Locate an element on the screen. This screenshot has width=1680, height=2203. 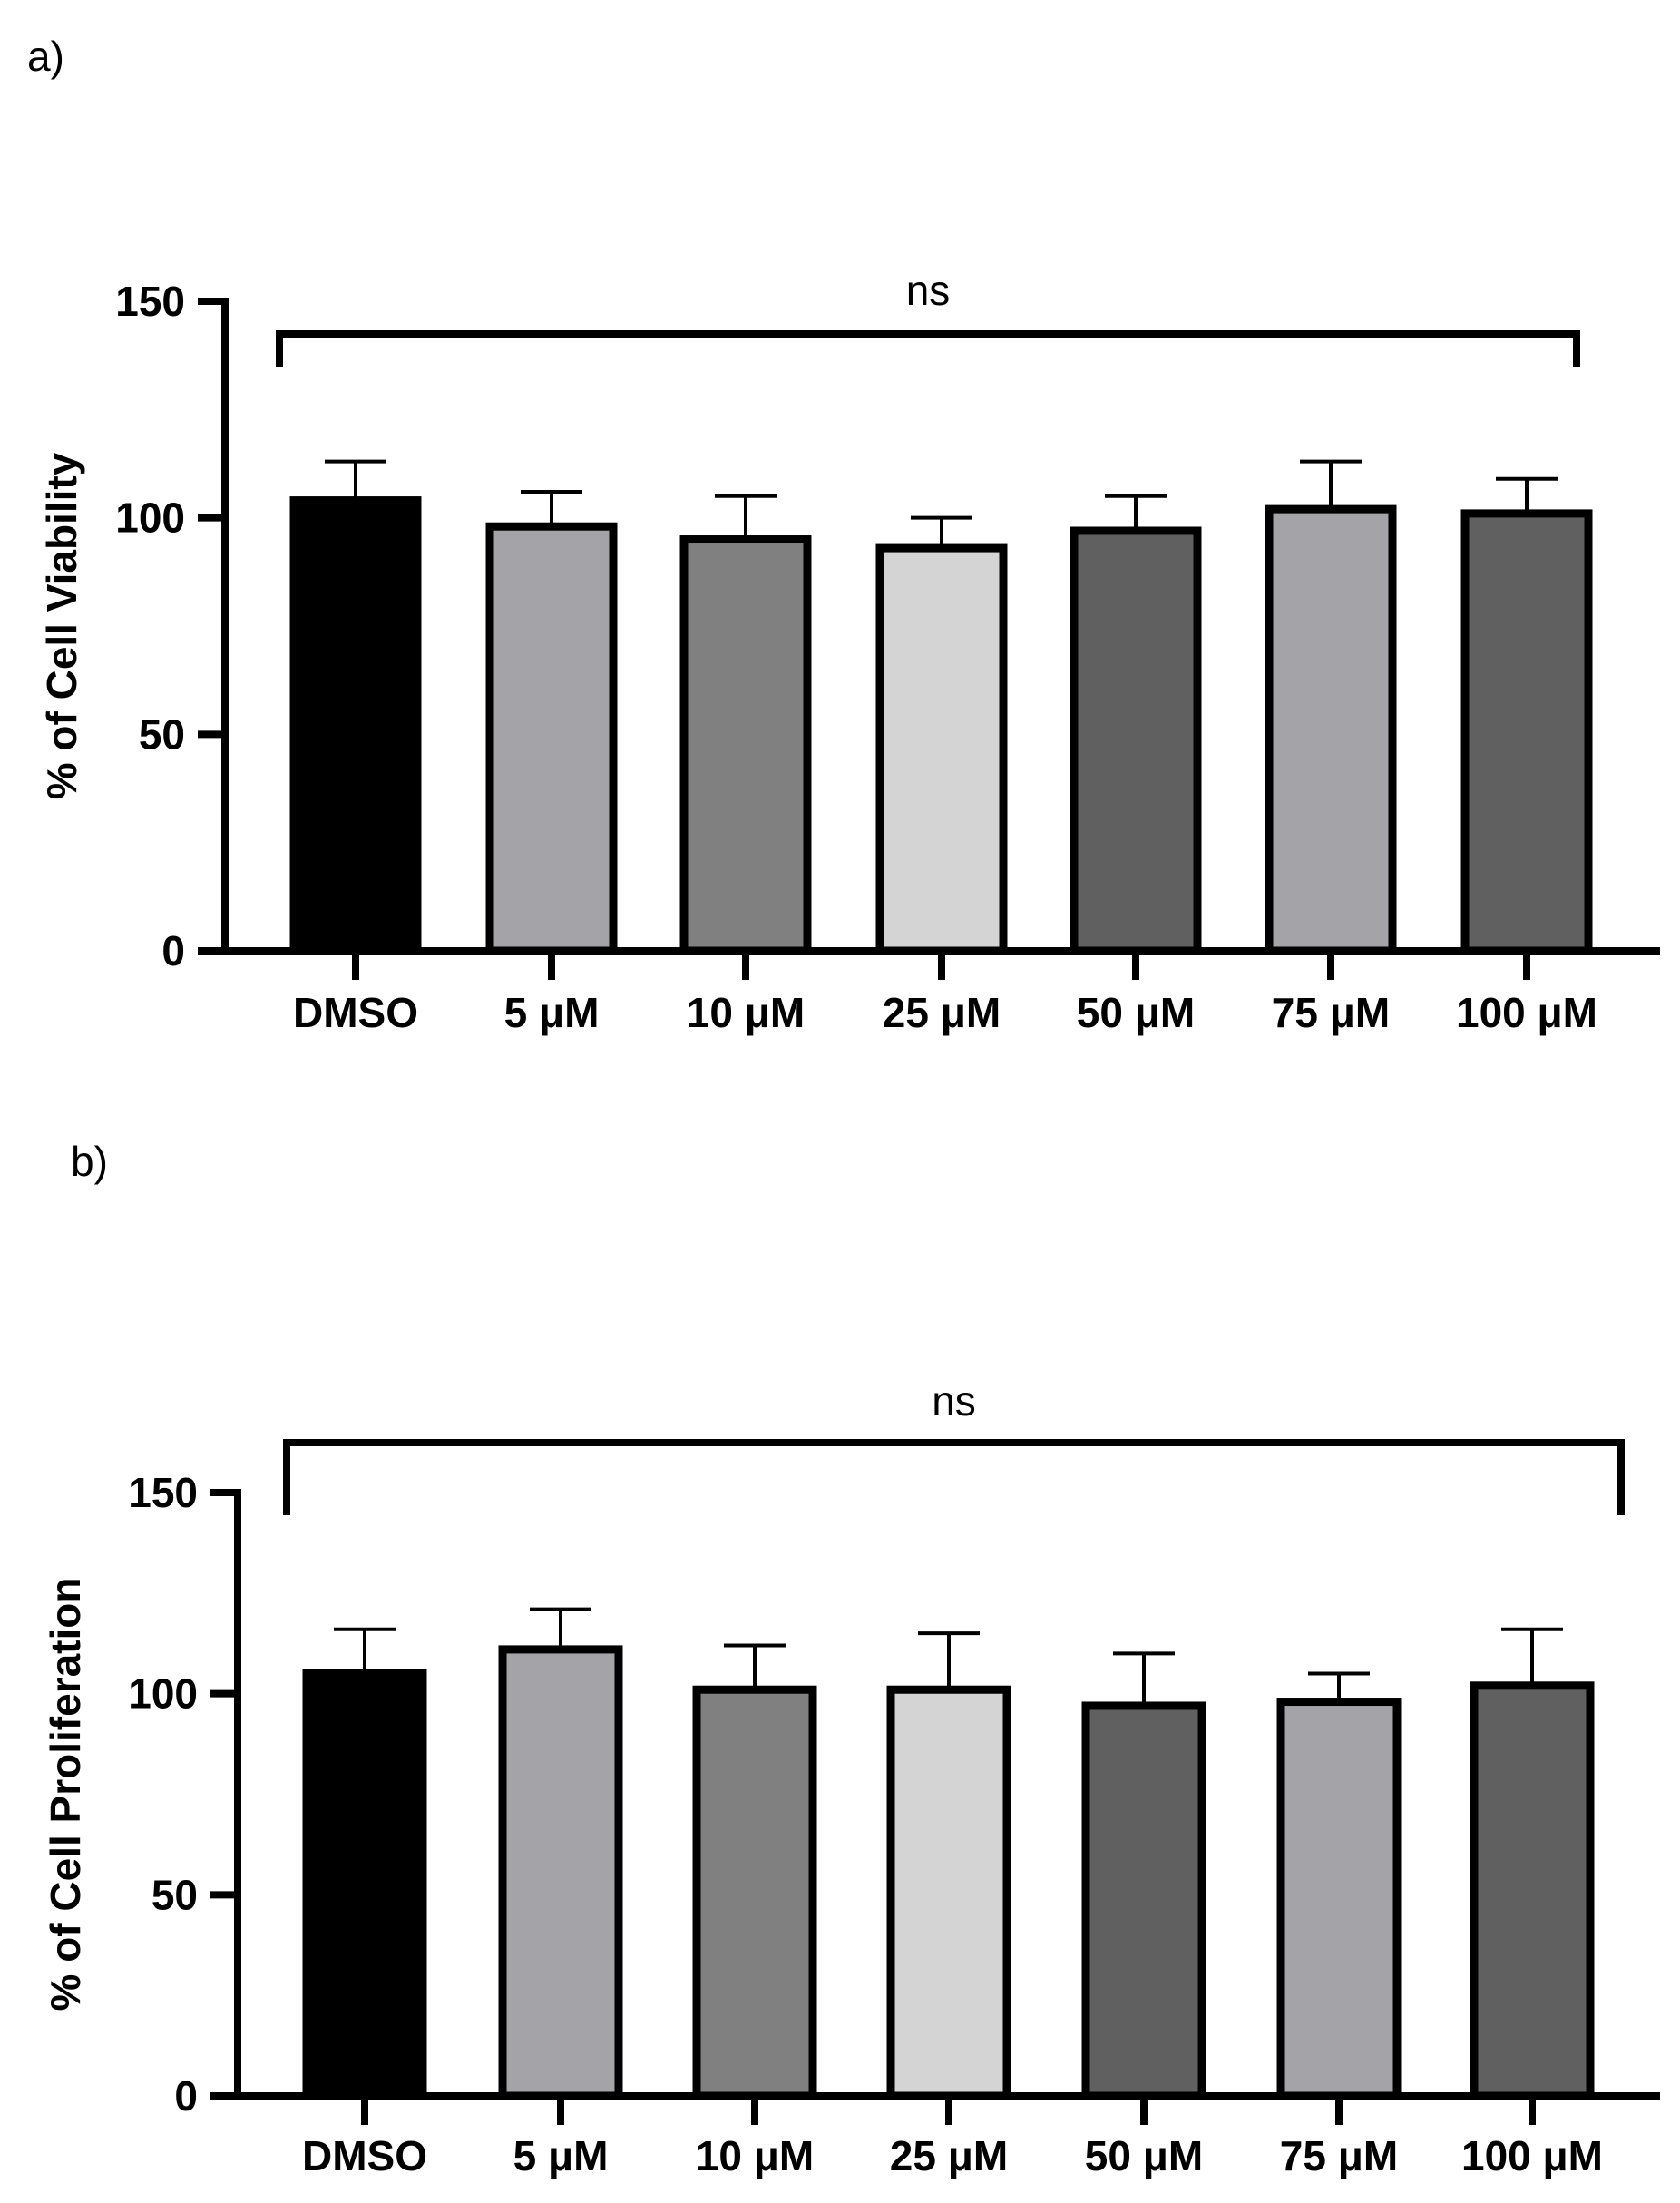
panel-label: a) is located at coordinates (46, 57).